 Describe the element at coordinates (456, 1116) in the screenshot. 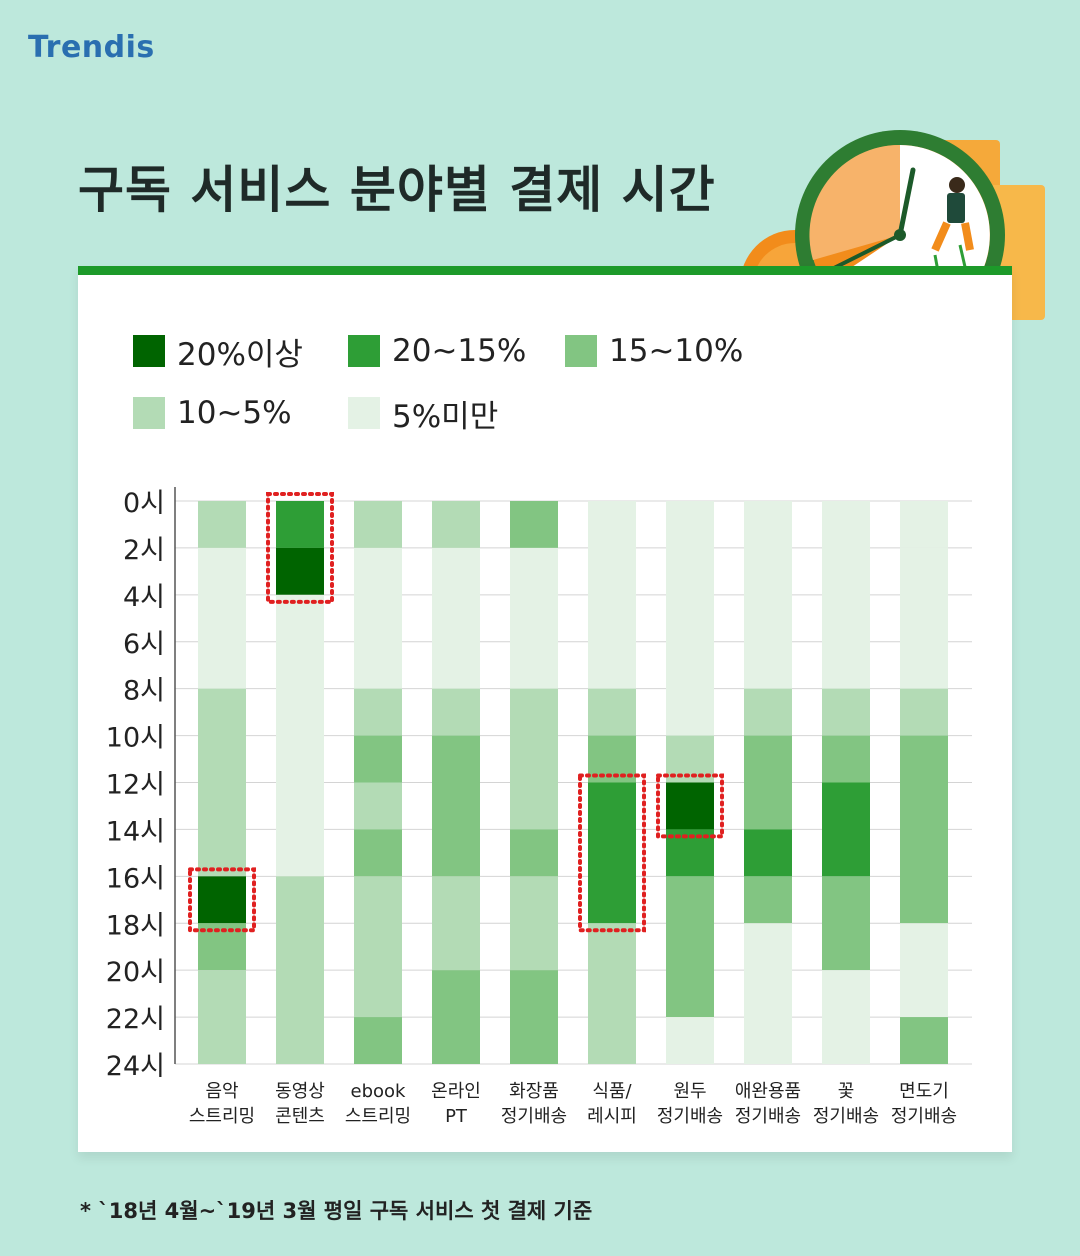

I see `x-category-label-line2: PT` at that location.